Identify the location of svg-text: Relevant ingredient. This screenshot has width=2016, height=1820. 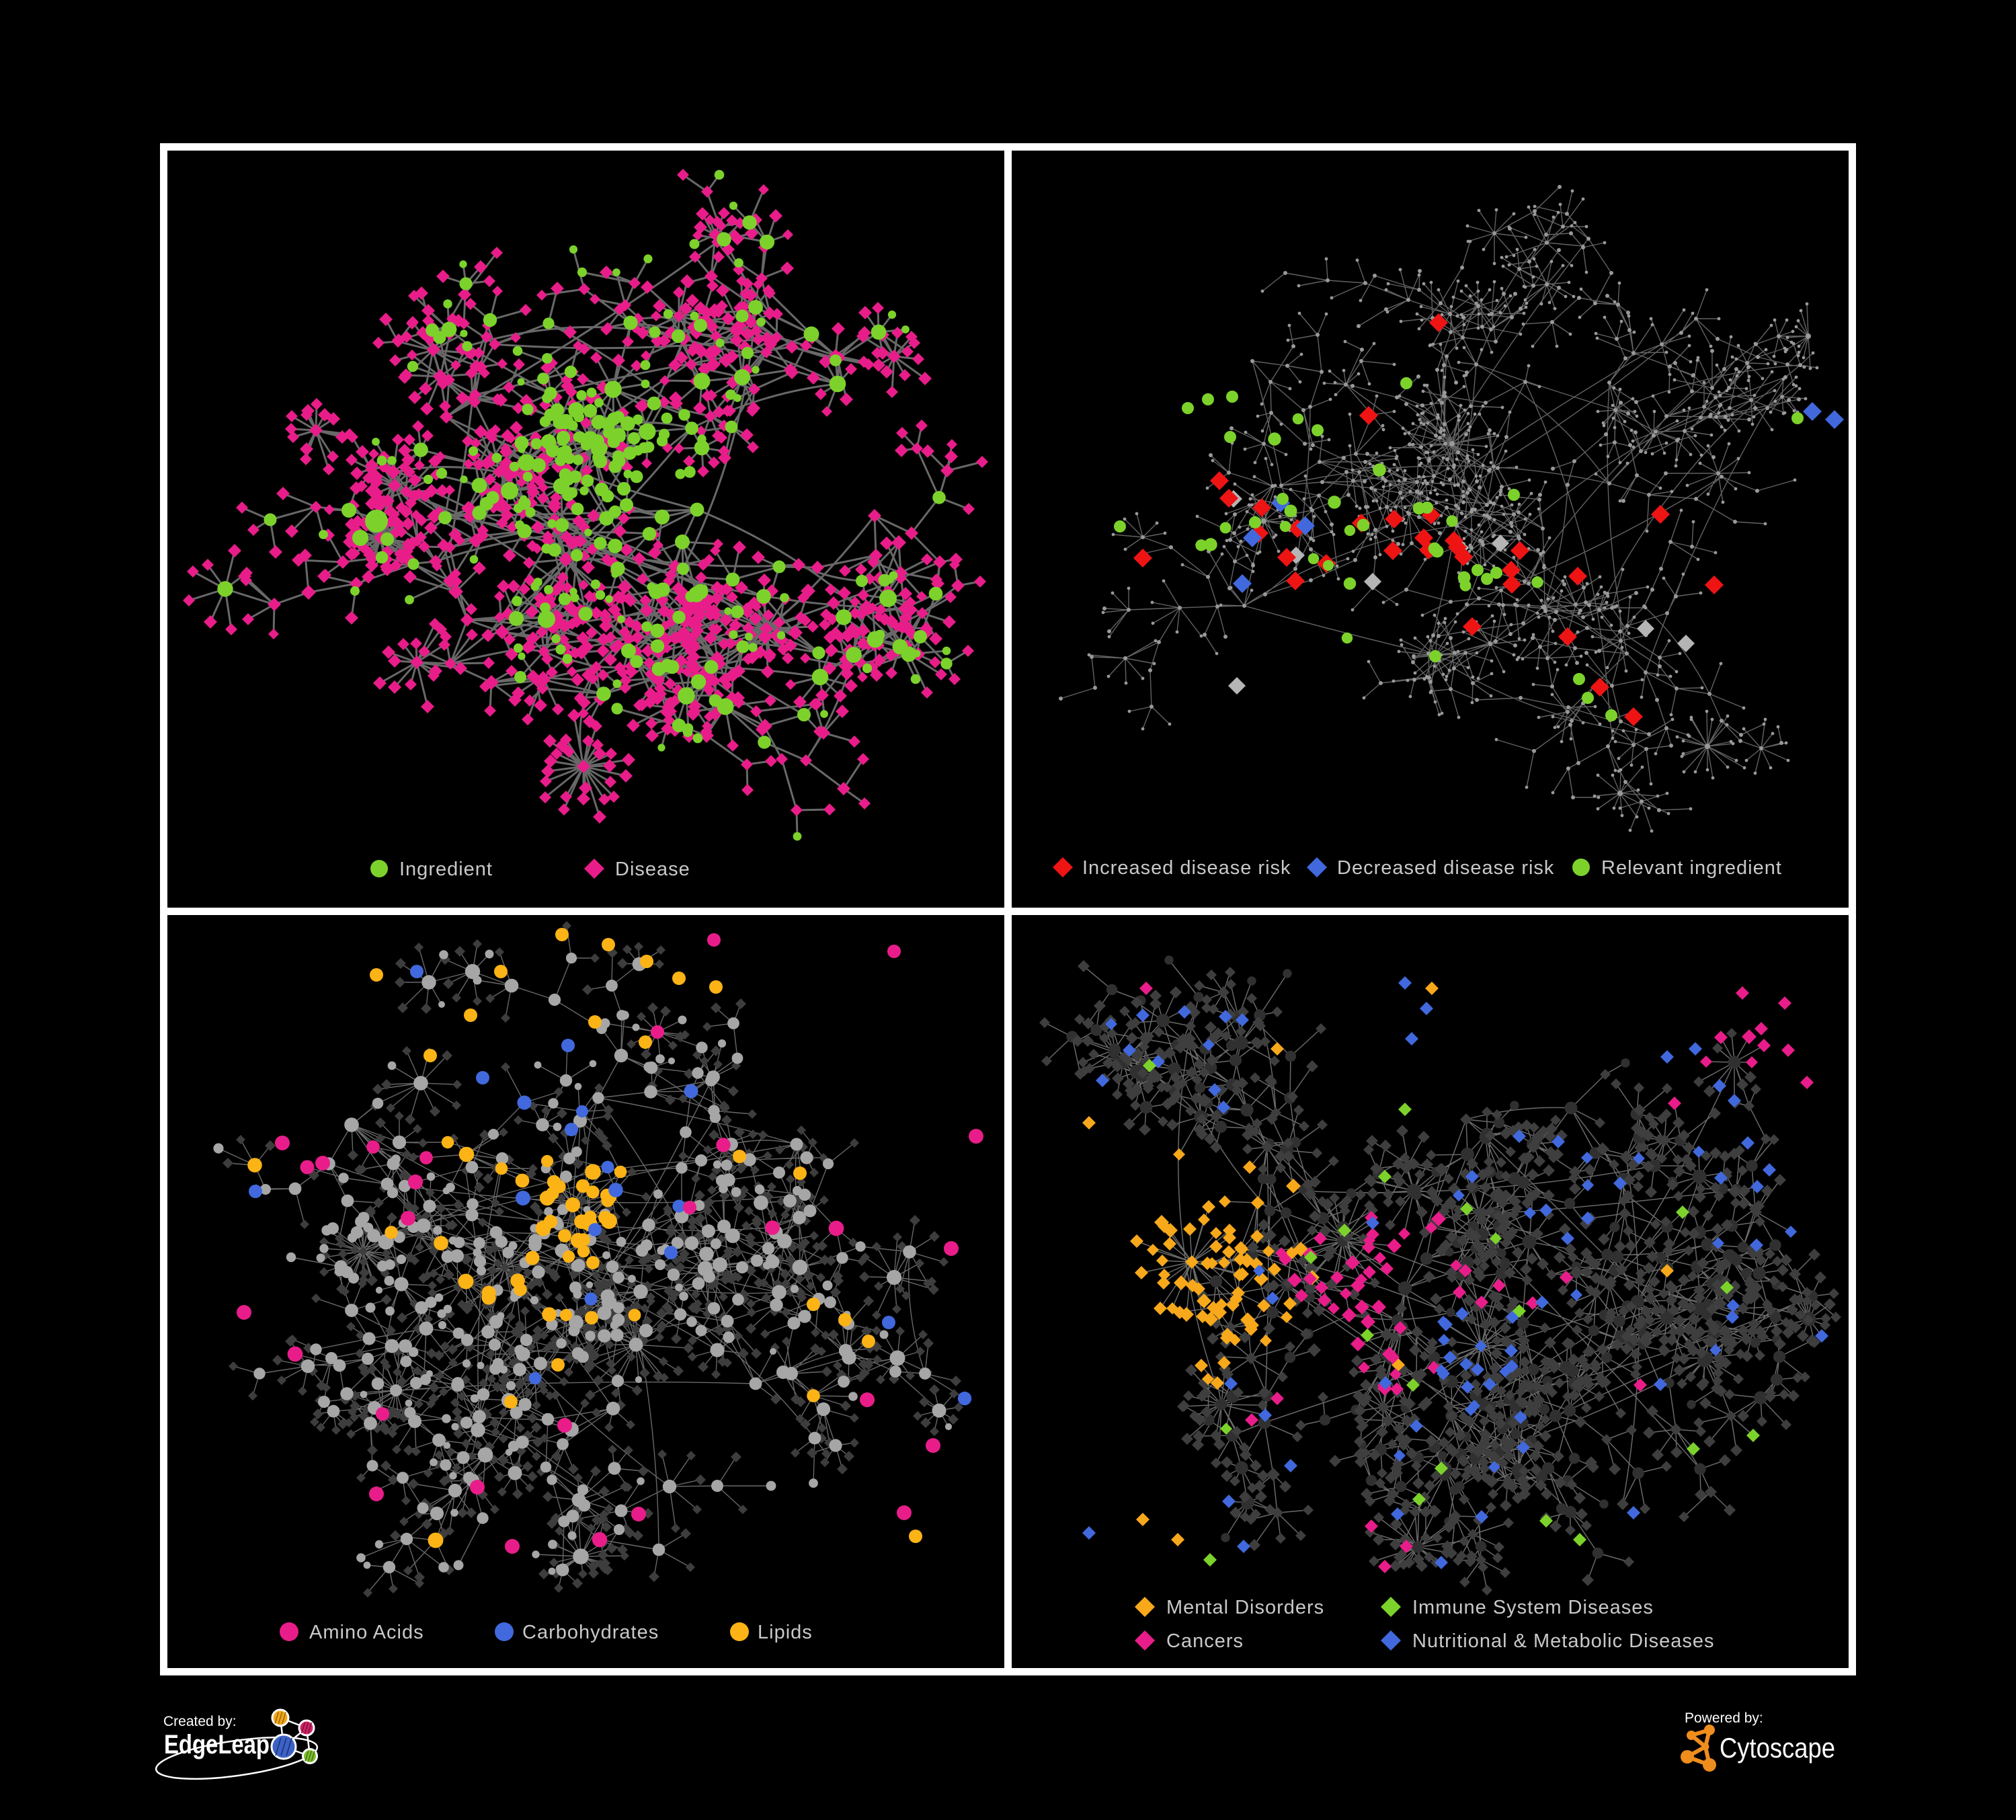
(1691, 868).